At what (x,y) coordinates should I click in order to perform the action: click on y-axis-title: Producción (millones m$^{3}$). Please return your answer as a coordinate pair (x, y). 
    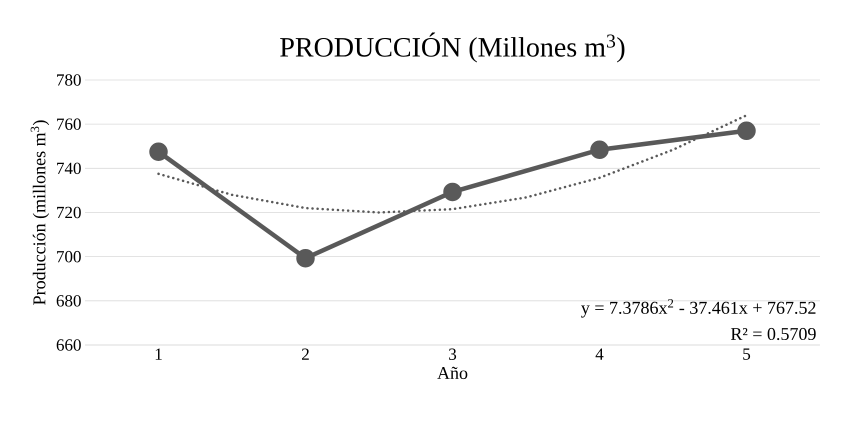
    Looking at the image, I should click on (40, 212).